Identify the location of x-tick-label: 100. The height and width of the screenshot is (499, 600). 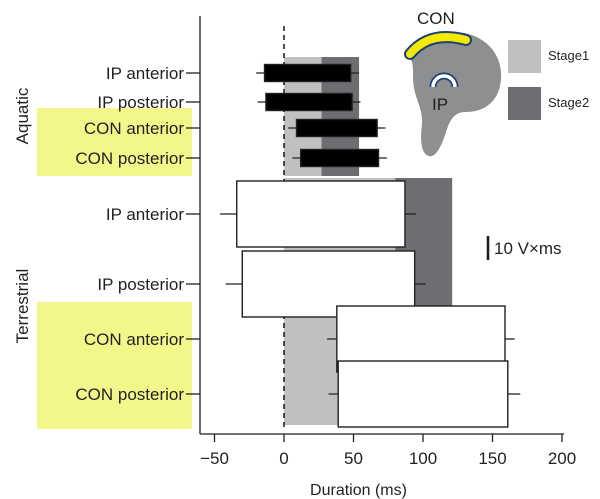
(423, 458).